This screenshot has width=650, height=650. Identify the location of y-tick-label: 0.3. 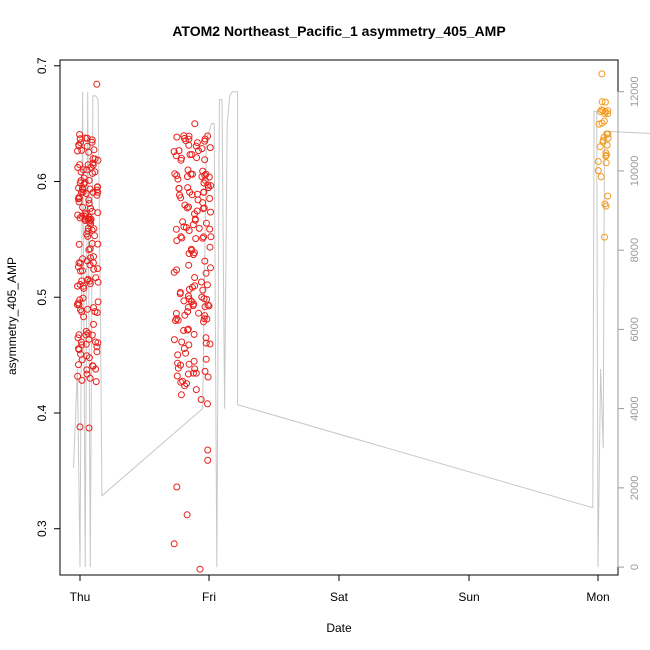
(42, 528).